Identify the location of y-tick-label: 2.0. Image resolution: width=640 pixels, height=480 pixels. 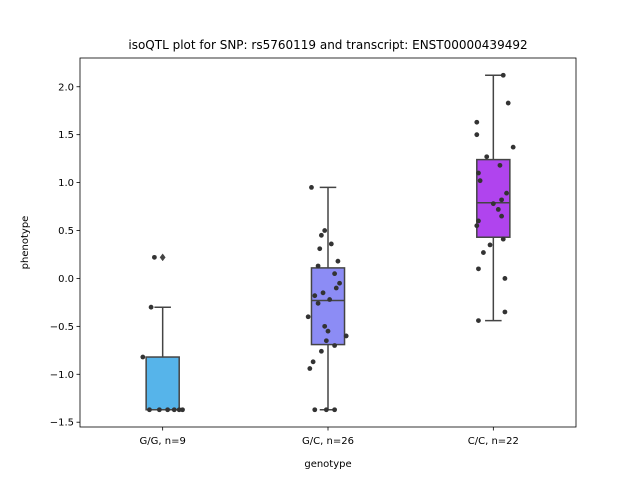
(66, 87).